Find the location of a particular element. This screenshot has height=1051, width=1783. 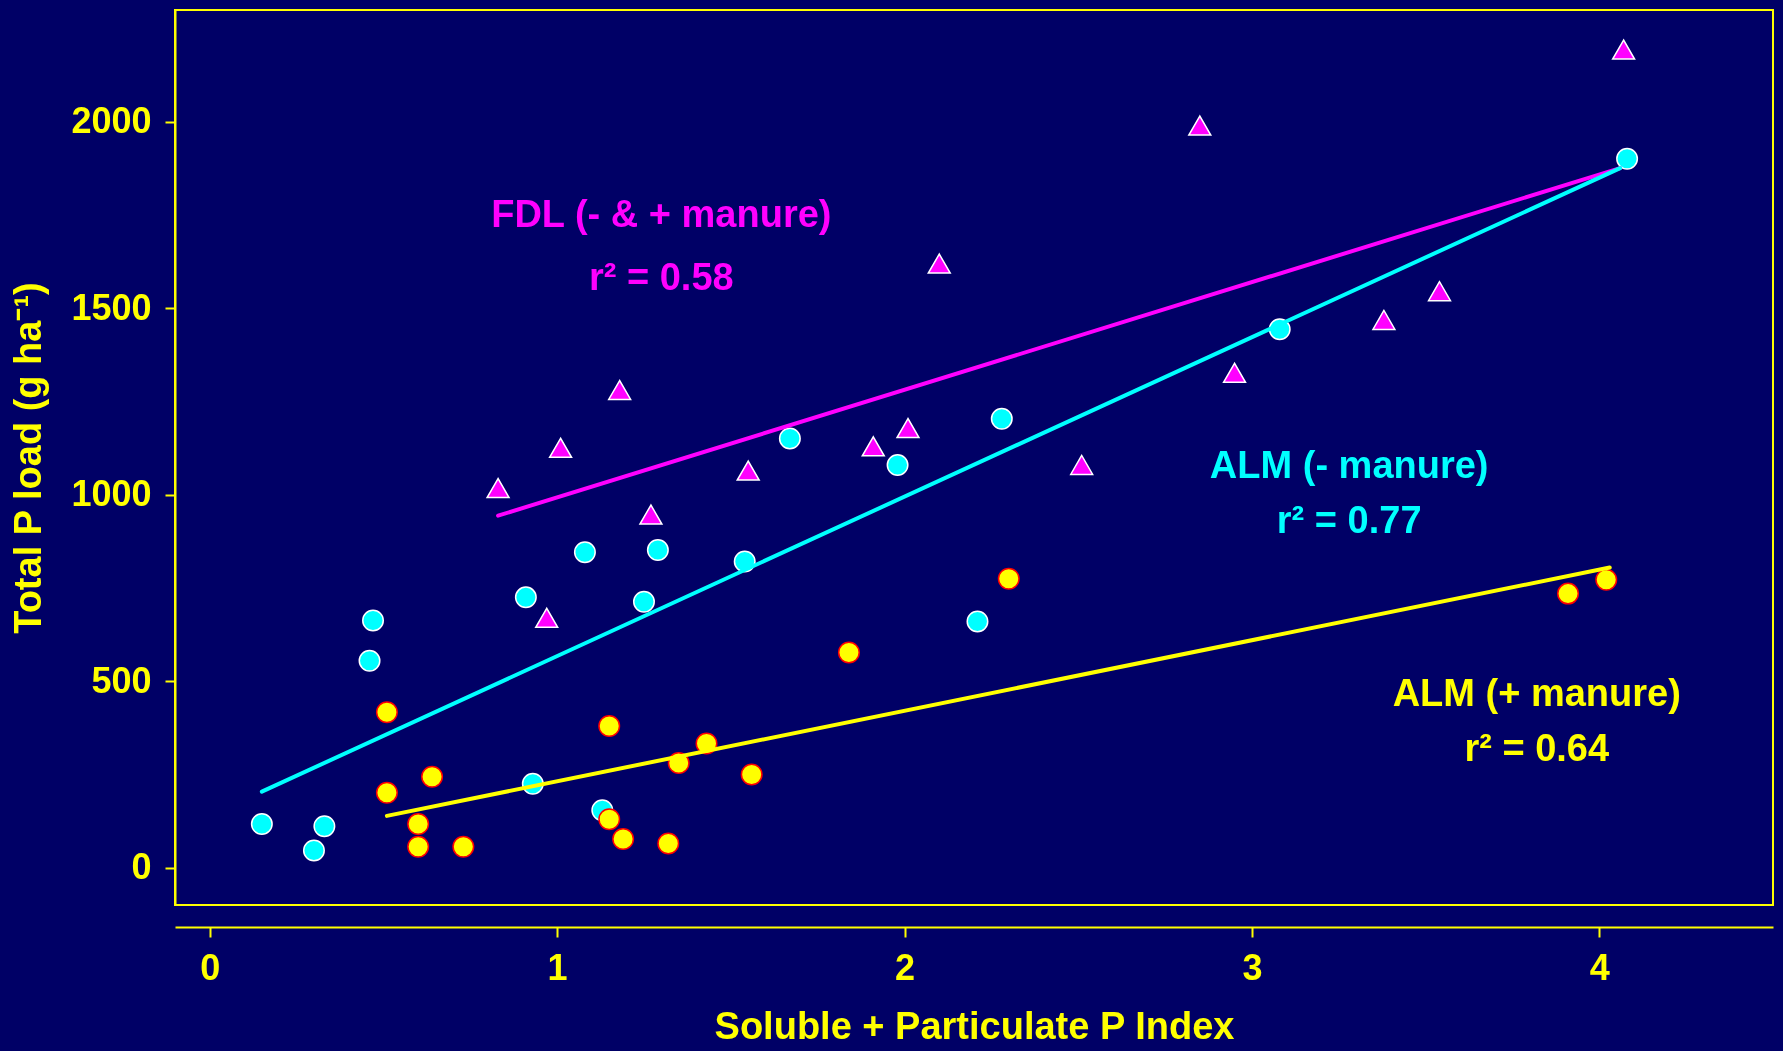

annotation: ALM (+ manure) is located at coordinates (1536, 693).